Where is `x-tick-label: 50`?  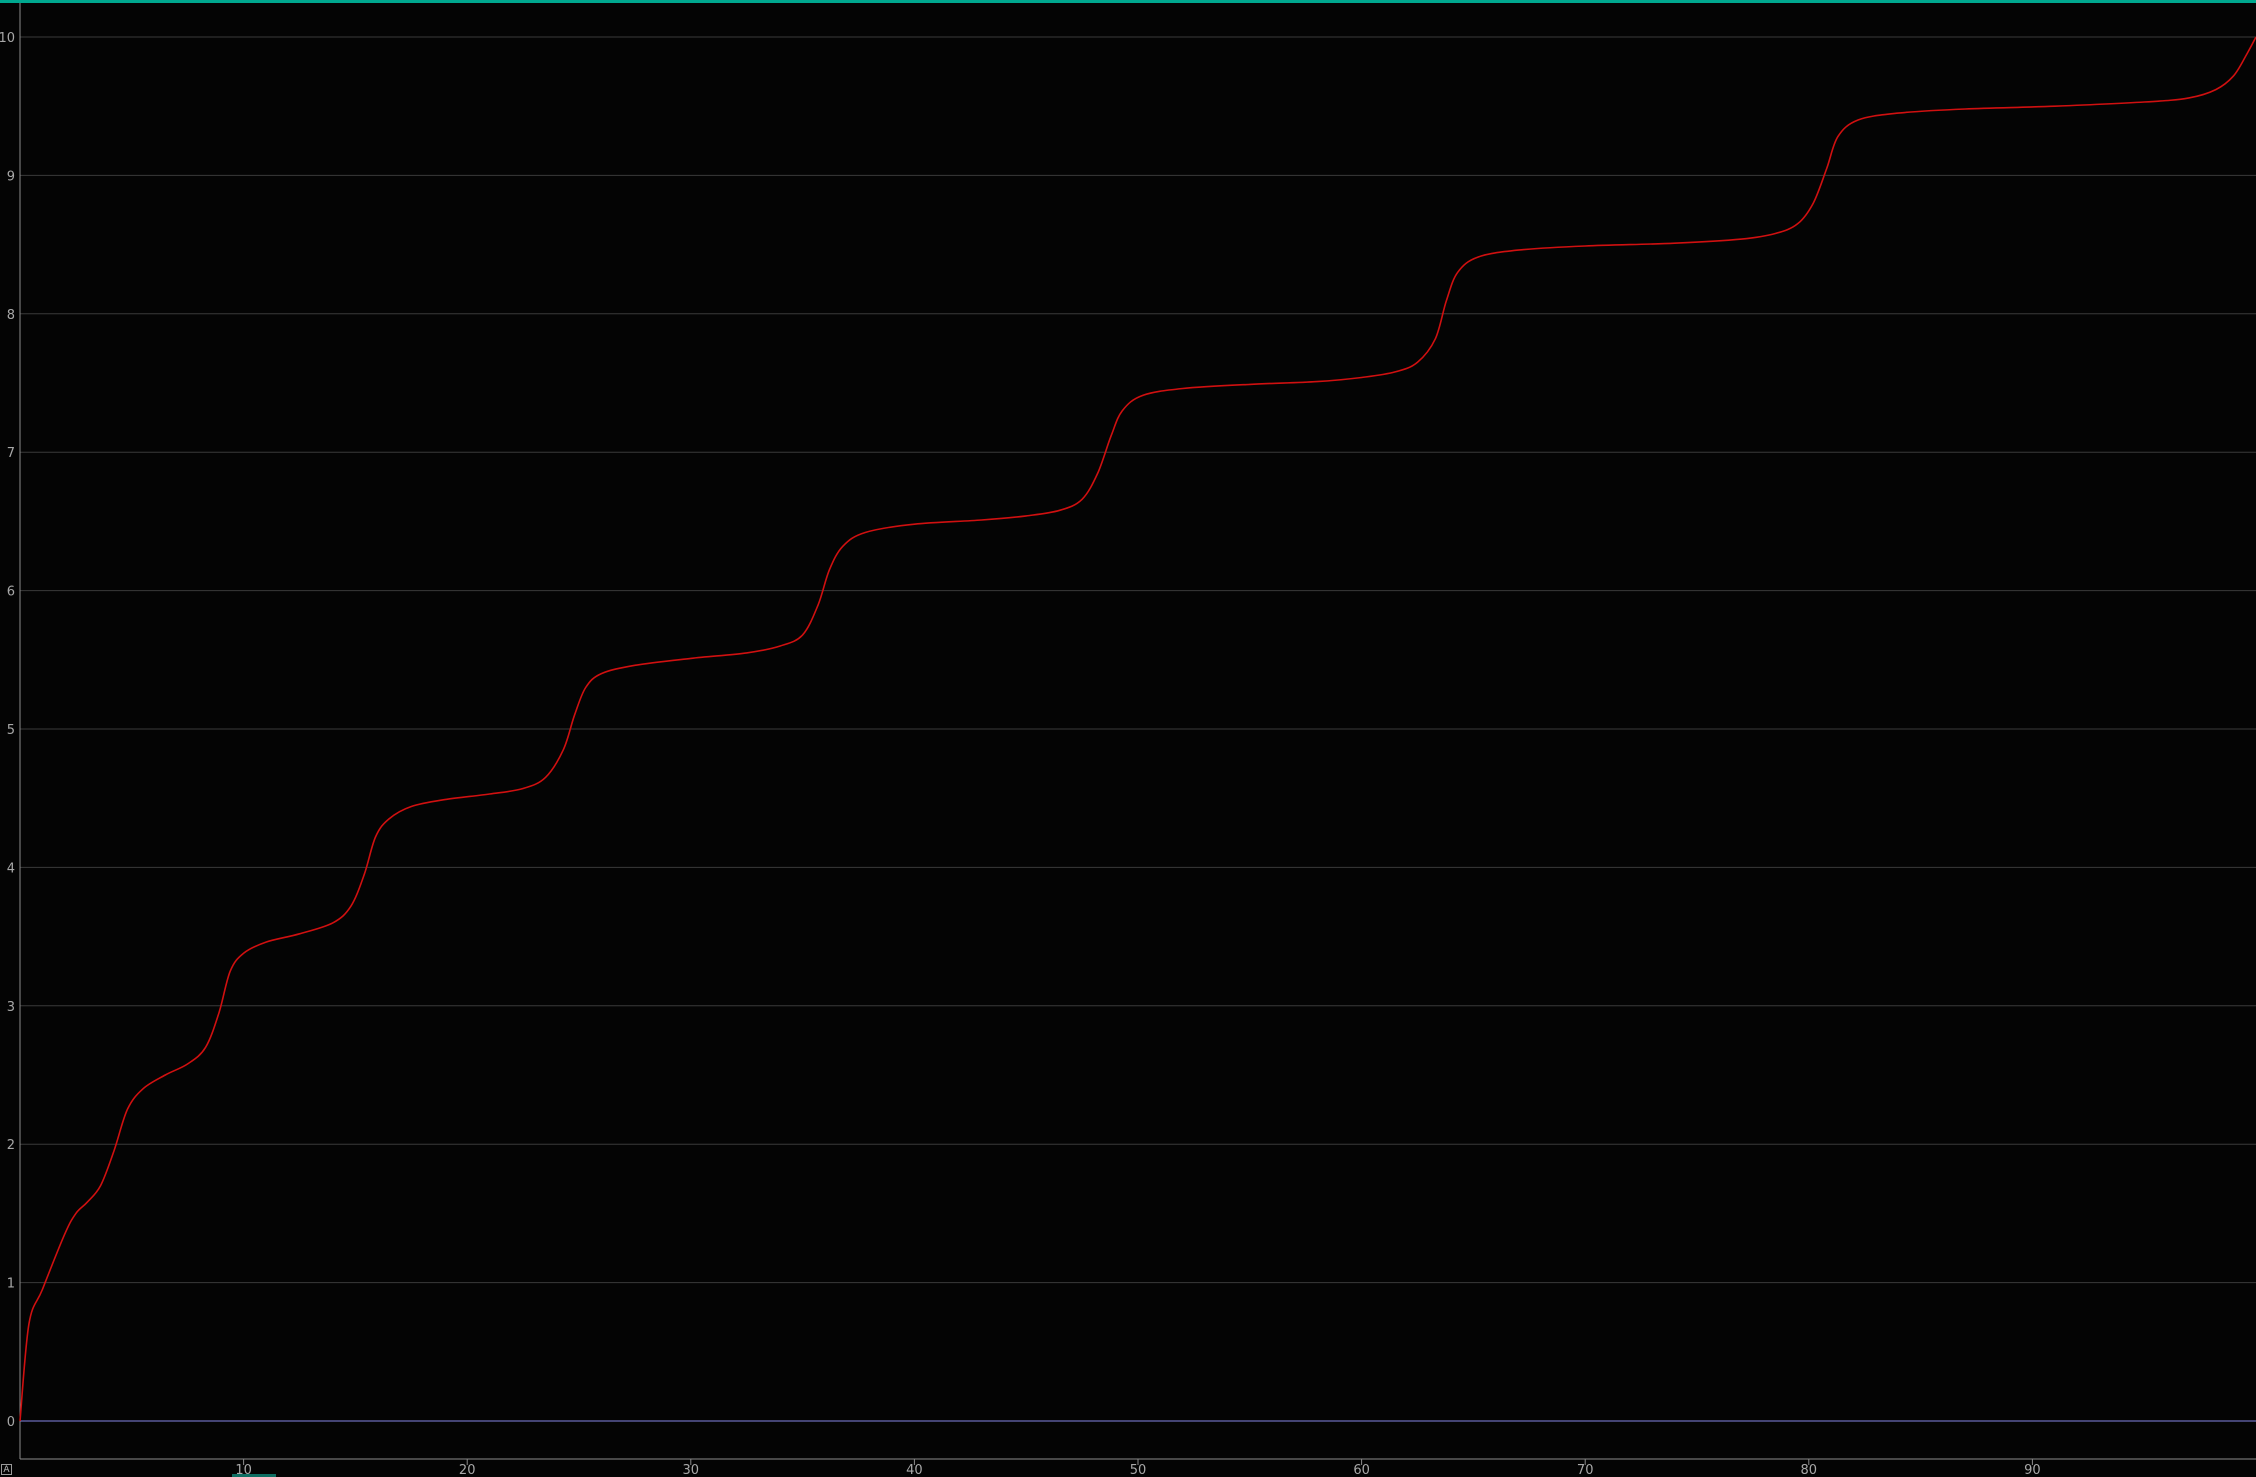 x-tick-label: 50 is located at coordinates (1138, 1470).